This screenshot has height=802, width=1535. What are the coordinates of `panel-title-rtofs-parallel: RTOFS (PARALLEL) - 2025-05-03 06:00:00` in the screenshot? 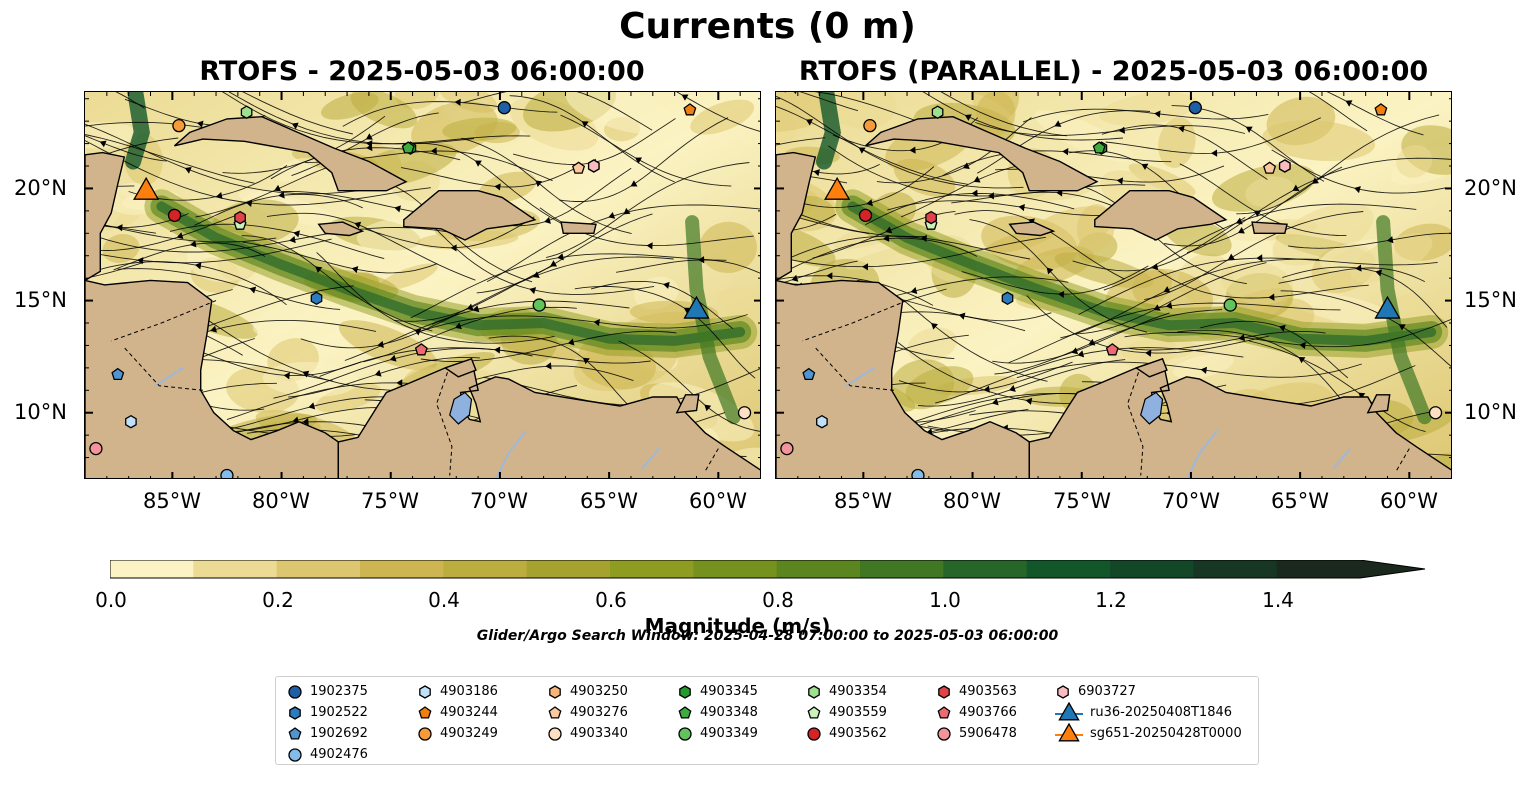 It's located at (1113, 71).